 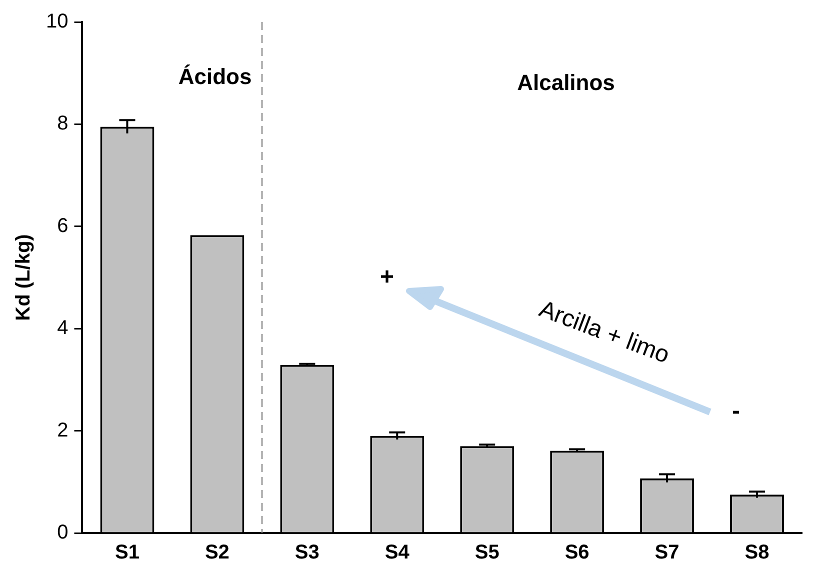 I want to click on y-tick-label: 8, so click(x=62, y=123).